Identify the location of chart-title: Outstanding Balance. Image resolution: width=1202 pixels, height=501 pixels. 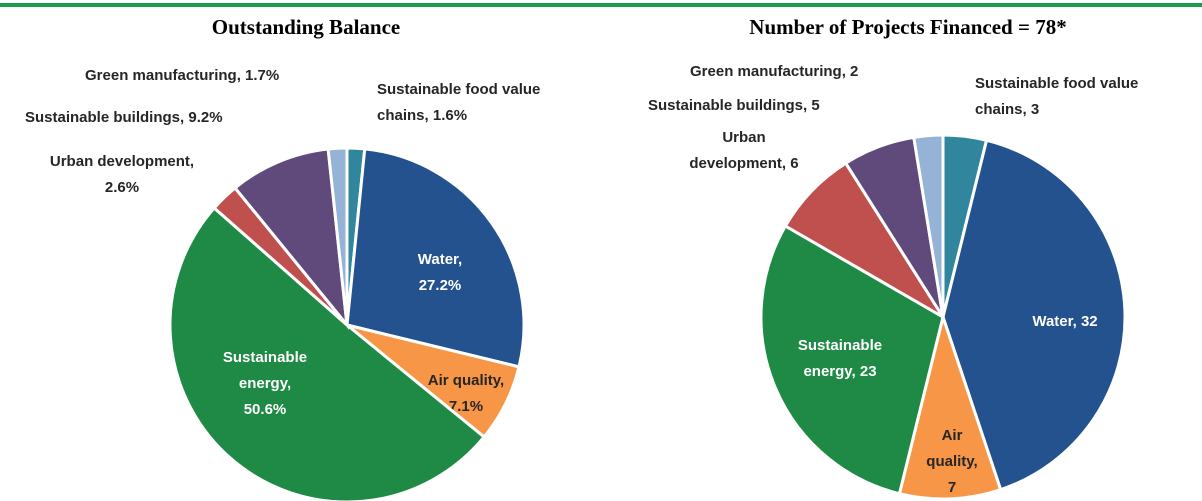
(306, 27).